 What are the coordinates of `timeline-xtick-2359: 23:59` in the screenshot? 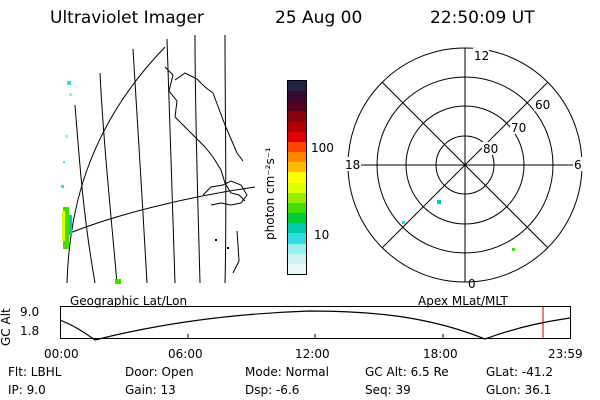 It's located at (565, 354).